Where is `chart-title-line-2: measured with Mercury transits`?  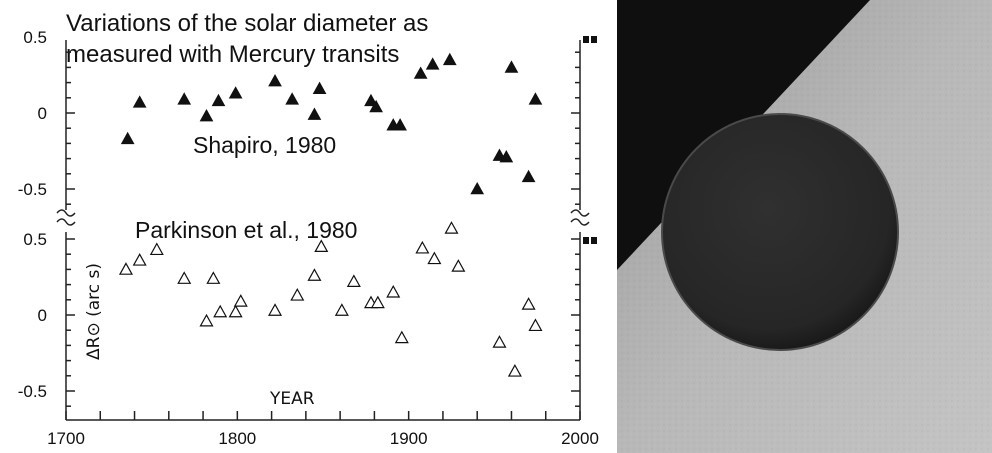
chart-title-line-2: measured with Mercury transits is located at coordinates (232, 54).